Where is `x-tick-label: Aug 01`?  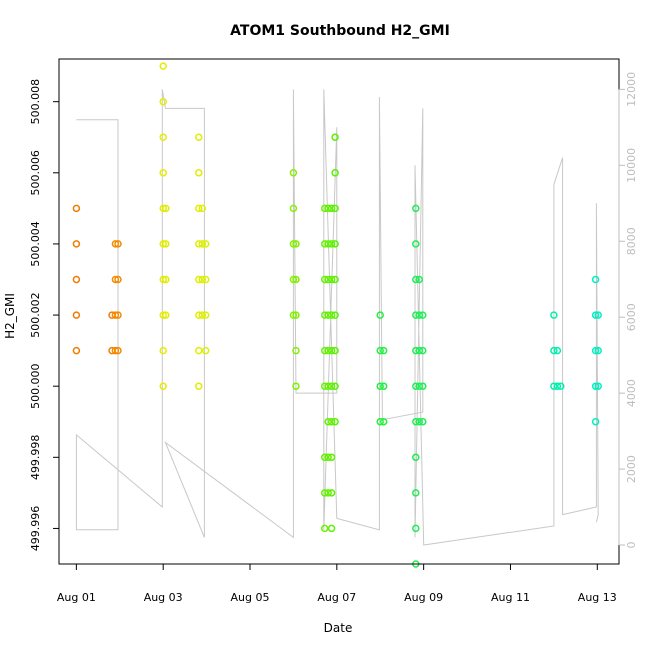
x-tick-label: Aug 01 is located at coordinates (76, 597).